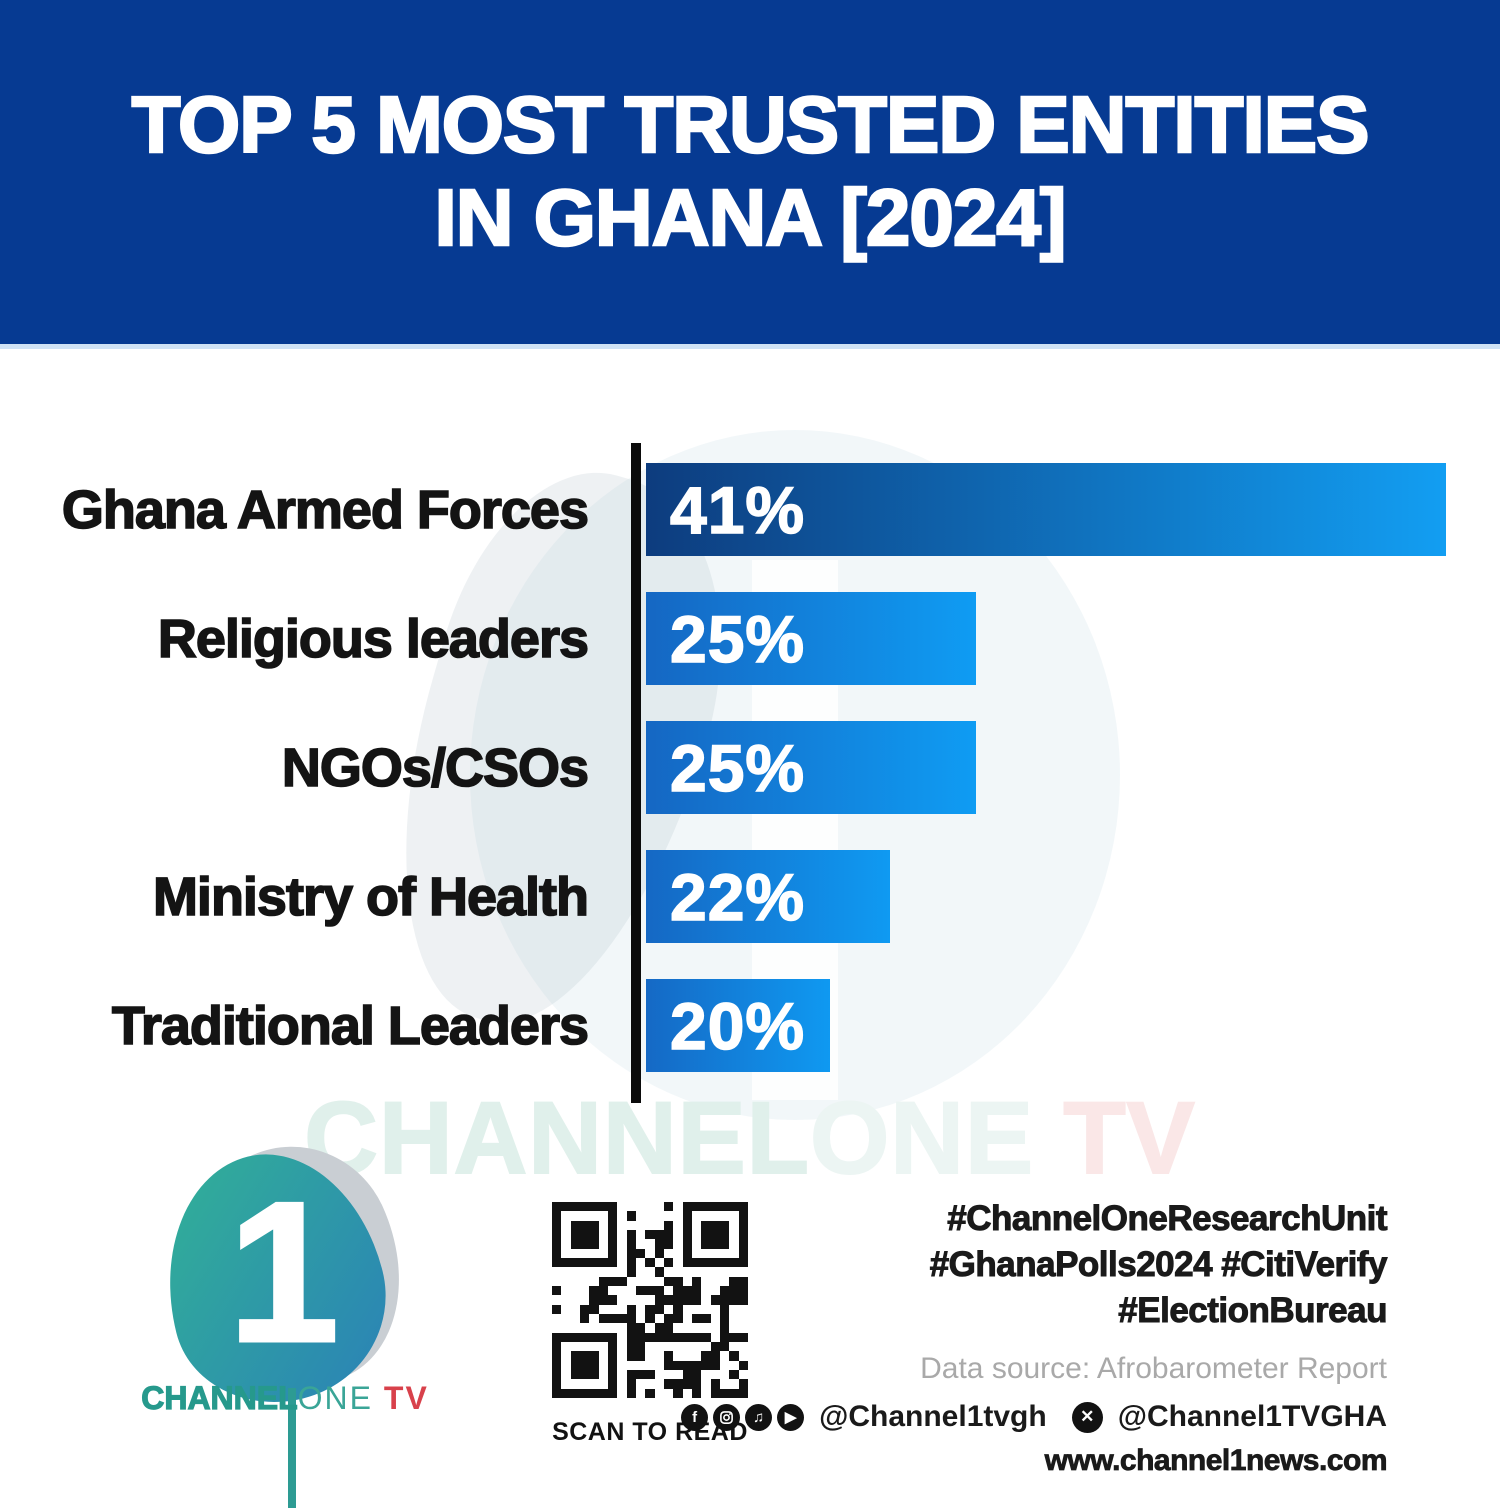 This screenshot has height=1508, width=1500. What do you see at coordinates (650, 1300) in the screenshot?
I see `qr-code` at bounding box center [650, 1300].